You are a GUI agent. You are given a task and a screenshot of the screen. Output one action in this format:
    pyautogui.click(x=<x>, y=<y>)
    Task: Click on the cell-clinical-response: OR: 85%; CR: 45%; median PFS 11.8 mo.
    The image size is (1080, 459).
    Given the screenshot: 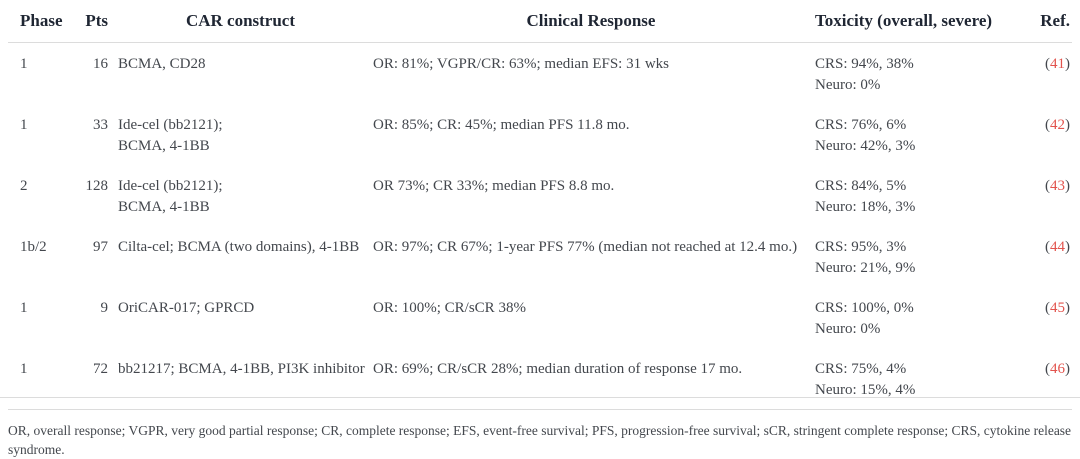 What is the action you would take?
    pyautogui.click(x=501, y=125)
    